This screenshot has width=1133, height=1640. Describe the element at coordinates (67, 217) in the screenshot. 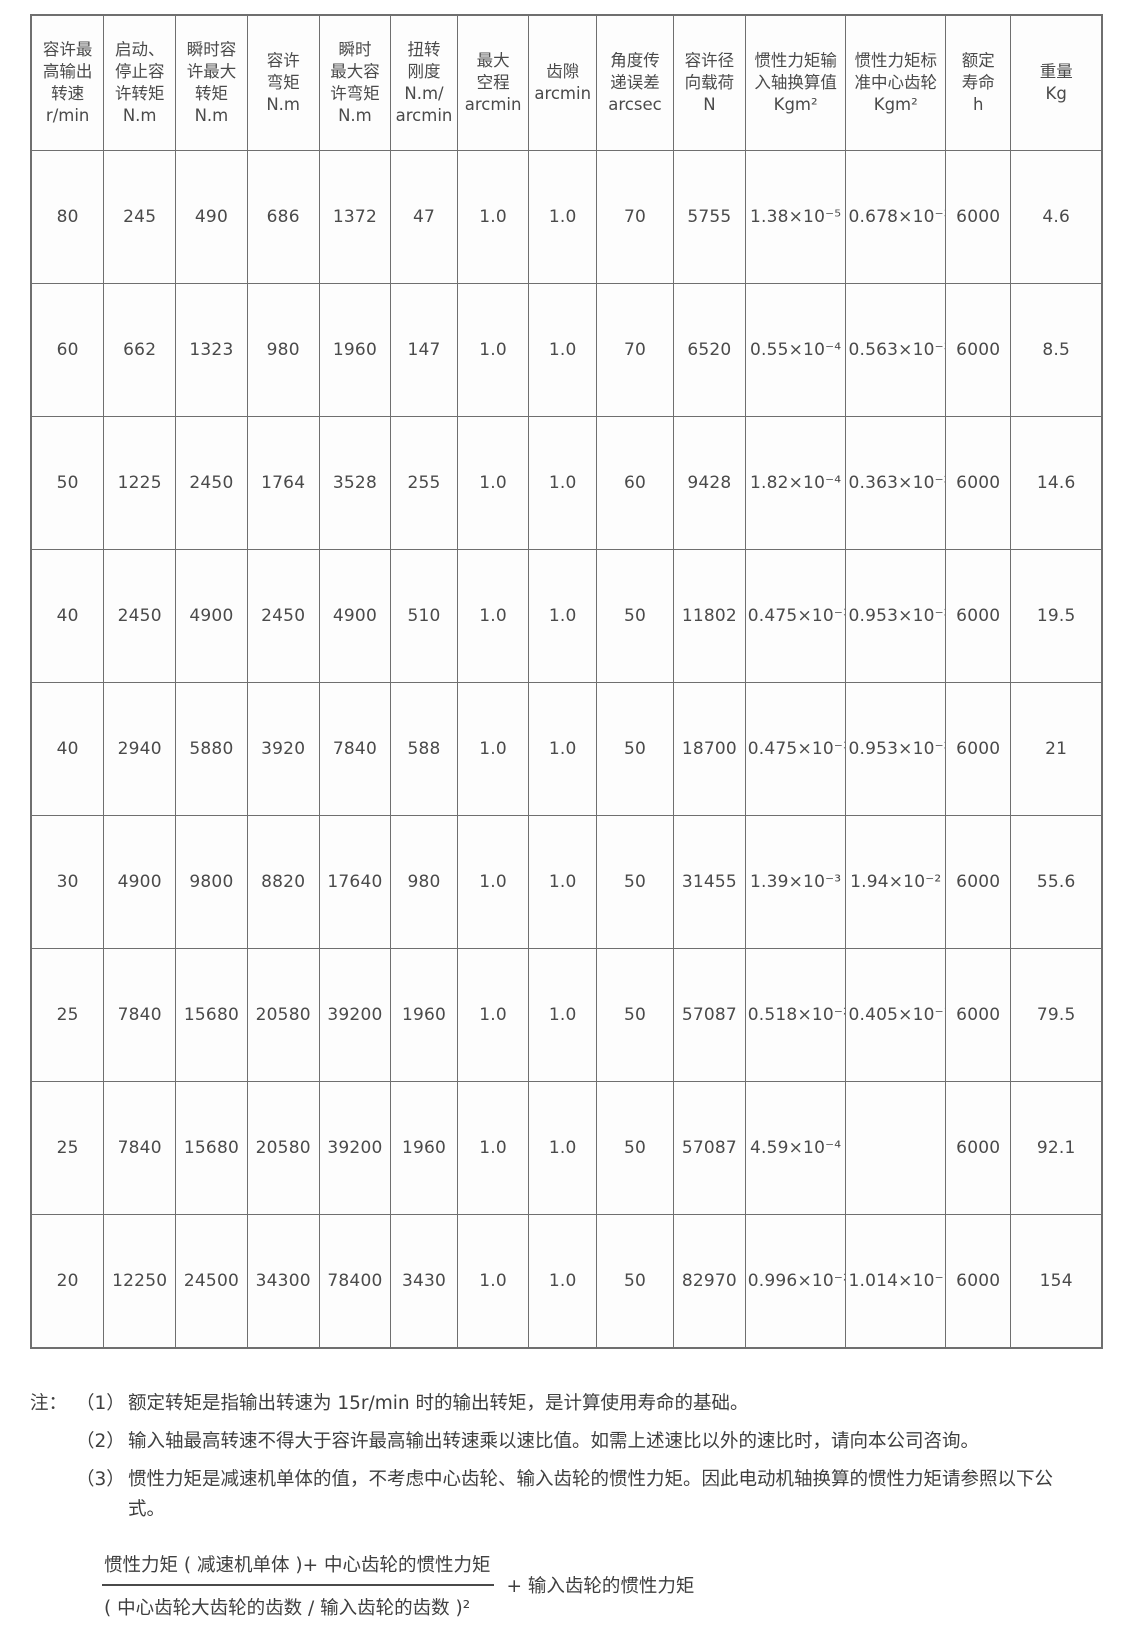

I see `table-cell: 80` at that location.